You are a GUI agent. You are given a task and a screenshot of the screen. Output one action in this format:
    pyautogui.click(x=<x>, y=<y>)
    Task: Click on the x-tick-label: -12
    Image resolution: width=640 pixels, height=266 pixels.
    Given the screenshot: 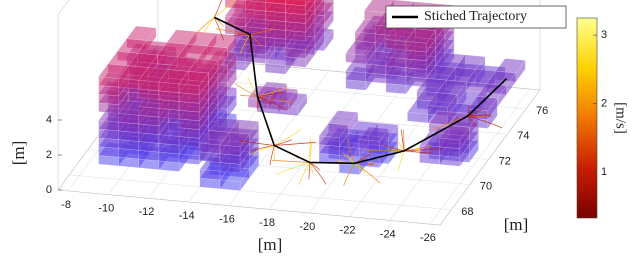 What is the action you would take?
    pyautogui.click(x=147, y=212)
    